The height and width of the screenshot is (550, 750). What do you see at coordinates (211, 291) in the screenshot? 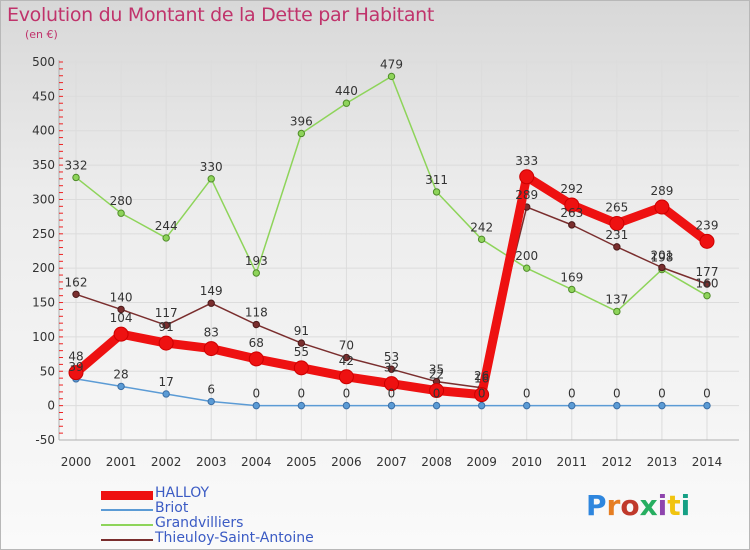
I see `data-label-thieuloy-saint-antoine: 149` at bounding box center [211, 291].